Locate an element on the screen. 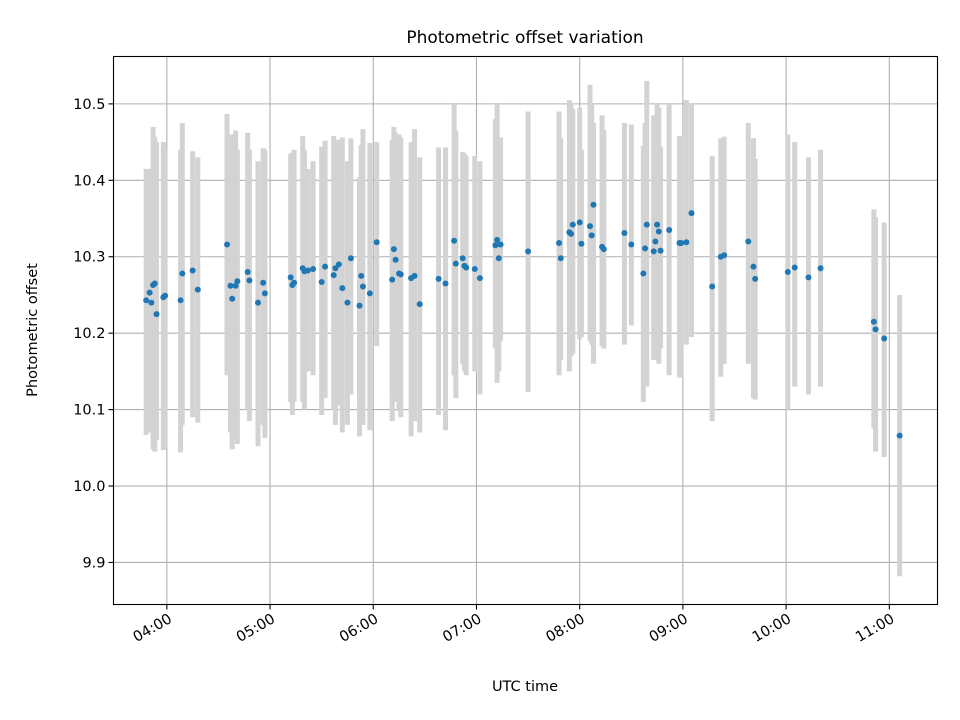  y-tick-label: 9.9 is located at coordinates (93, 563).